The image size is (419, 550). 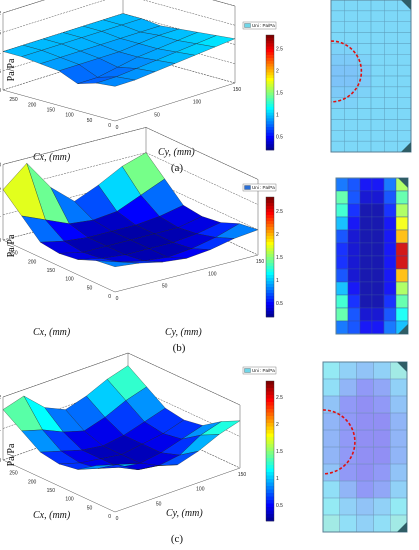 What do you see at coordinates (270, 257) in the screenshot?
I see `colorbar-frame` at bounding box center [270, 257].